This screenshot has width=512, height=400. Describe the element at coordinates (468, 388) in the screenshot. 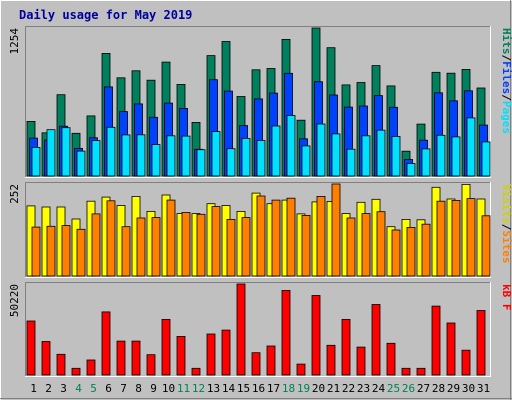

I see `x-tick-day-30: 30` at that location.